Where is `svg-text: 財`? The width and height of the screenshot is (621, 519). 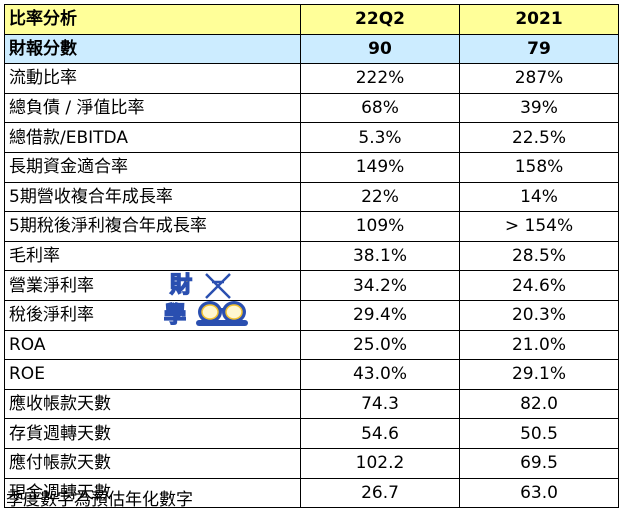 svg-text: 財 is located at coordinates (181, 285).